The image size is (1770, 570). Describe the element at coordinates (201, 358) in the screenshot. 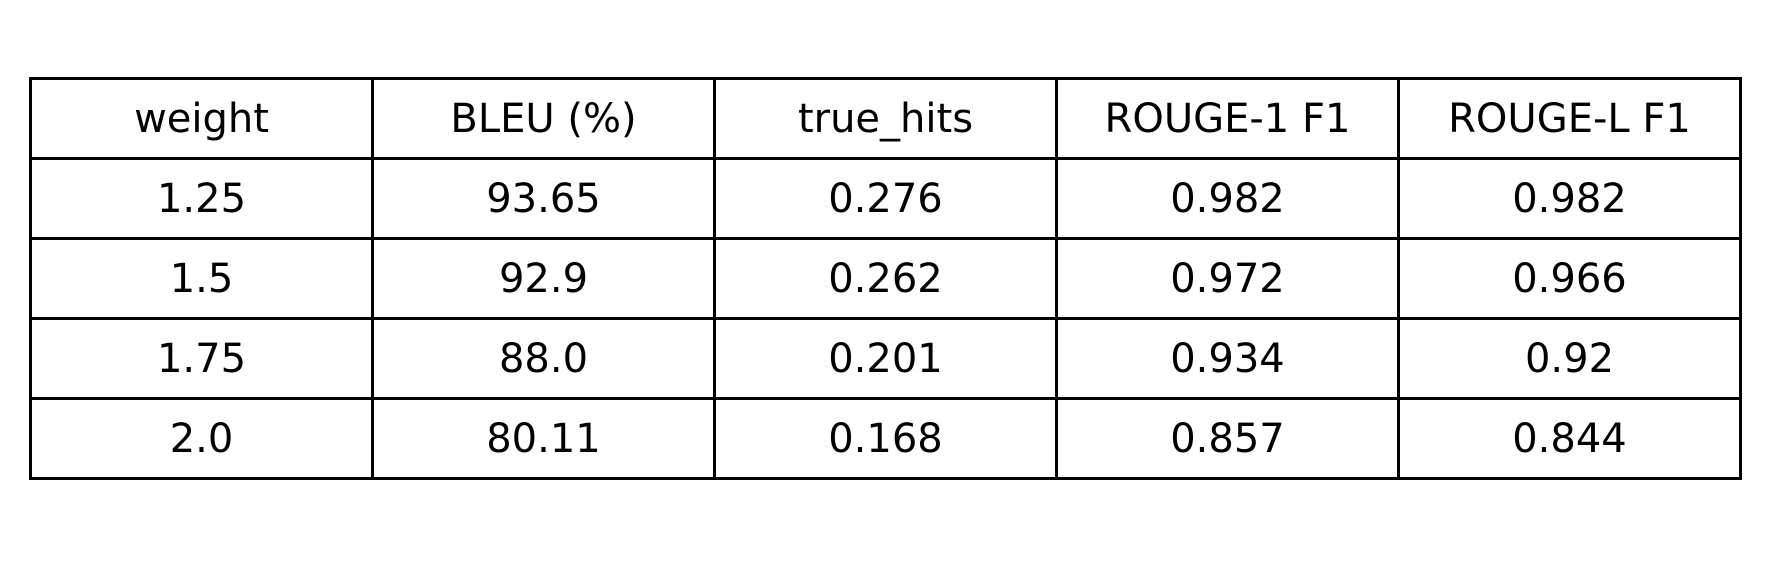

I see `table-cell: 1.75` at that location.